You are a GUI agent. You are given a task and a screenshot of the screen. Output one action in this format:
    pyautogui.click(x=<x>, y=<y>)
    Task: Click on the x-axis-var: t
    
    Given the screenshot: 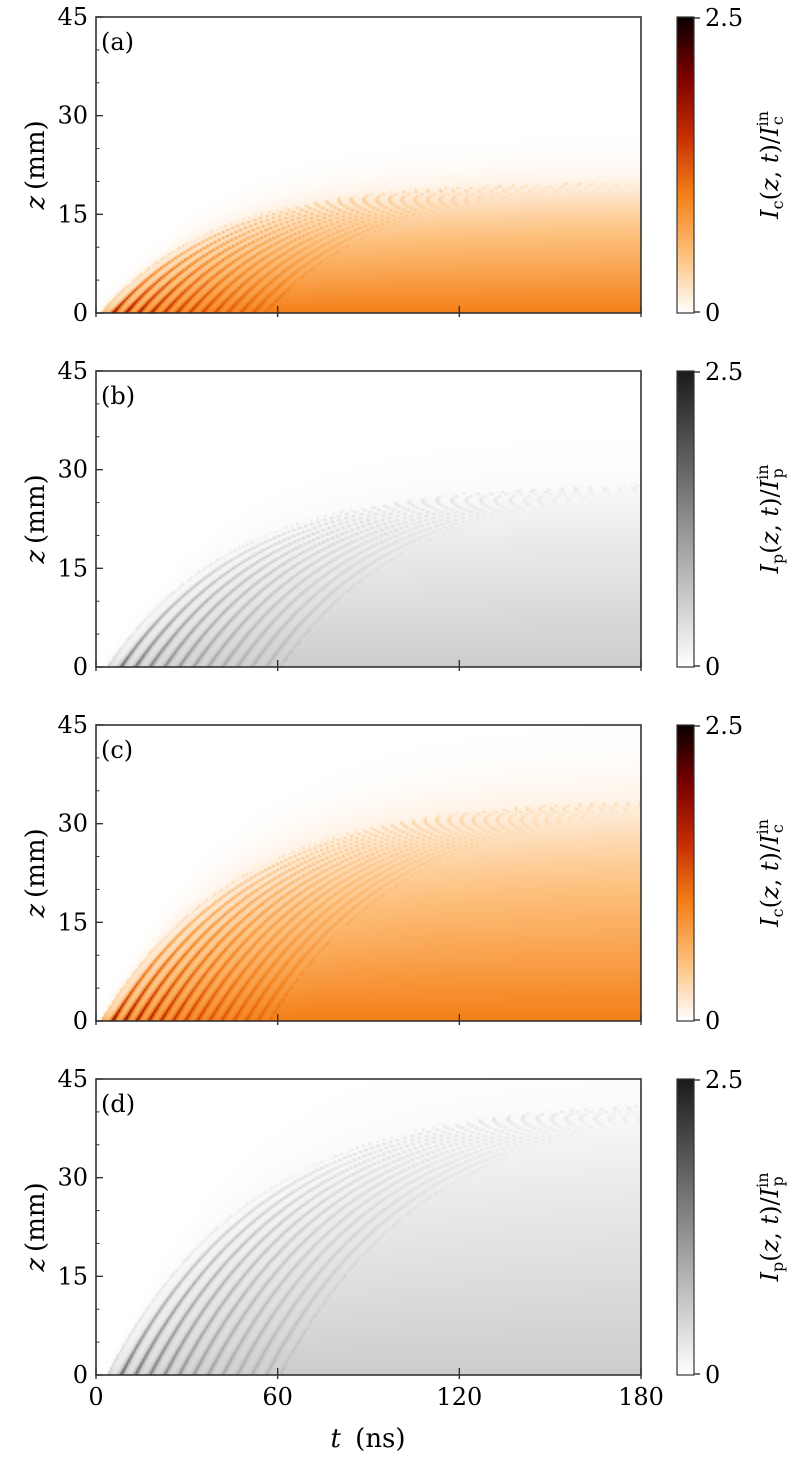 What is the action you would take?
    pyautogui.click(x=335, y=1439)
    